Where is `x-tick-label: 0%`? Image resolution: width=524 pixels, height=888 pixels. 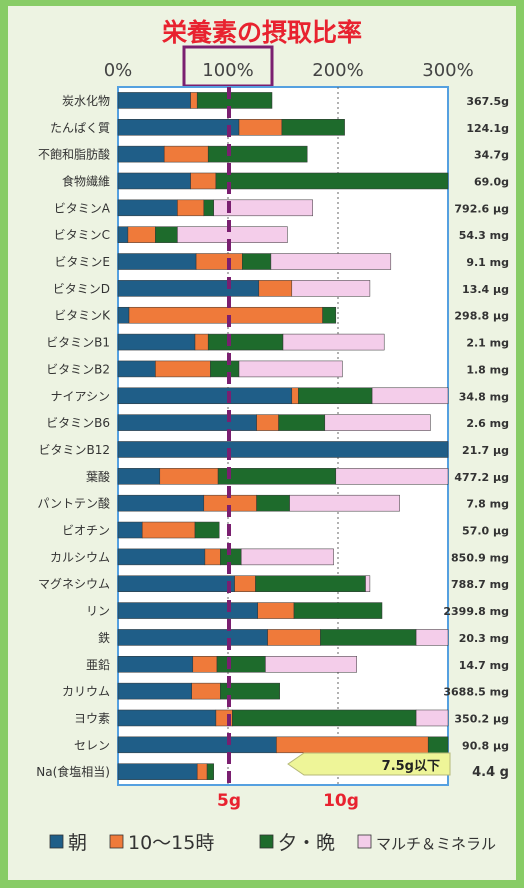
x-tick-label: 0% is located at coordinates (118, 70).